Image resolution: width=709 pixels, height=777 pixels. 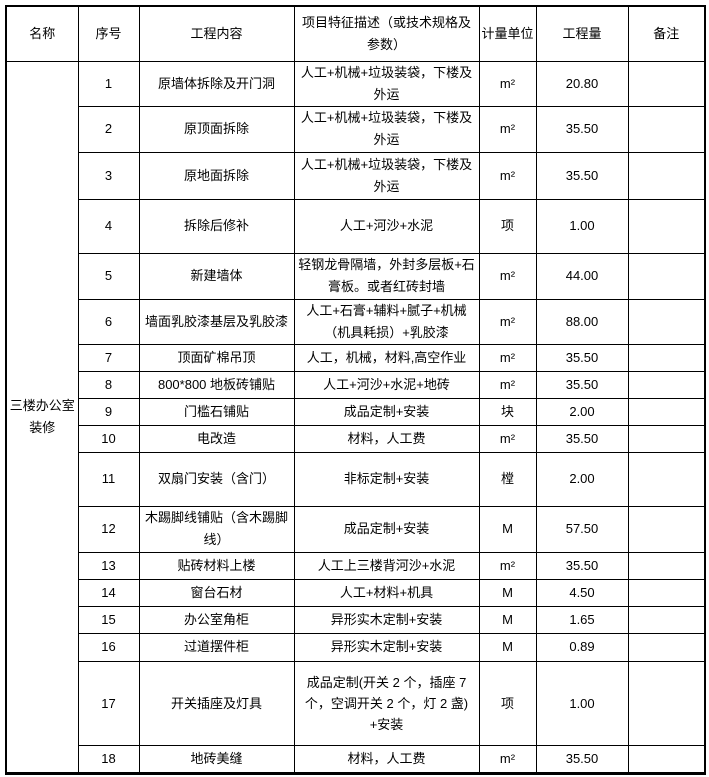 I want to click on cell-content: 贴砖材料上楼, so click(x=216, y=565).